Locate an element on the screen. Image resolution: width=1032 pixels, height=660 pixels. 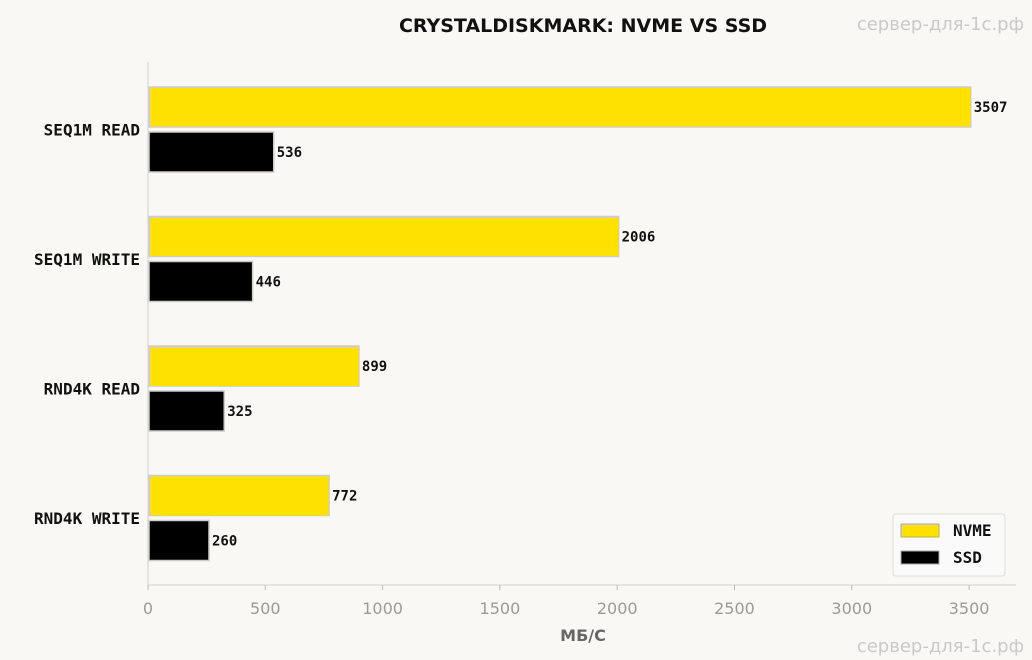
value-label-nvme-rnd4k-read: 899 is located at coordinates (374, 367).